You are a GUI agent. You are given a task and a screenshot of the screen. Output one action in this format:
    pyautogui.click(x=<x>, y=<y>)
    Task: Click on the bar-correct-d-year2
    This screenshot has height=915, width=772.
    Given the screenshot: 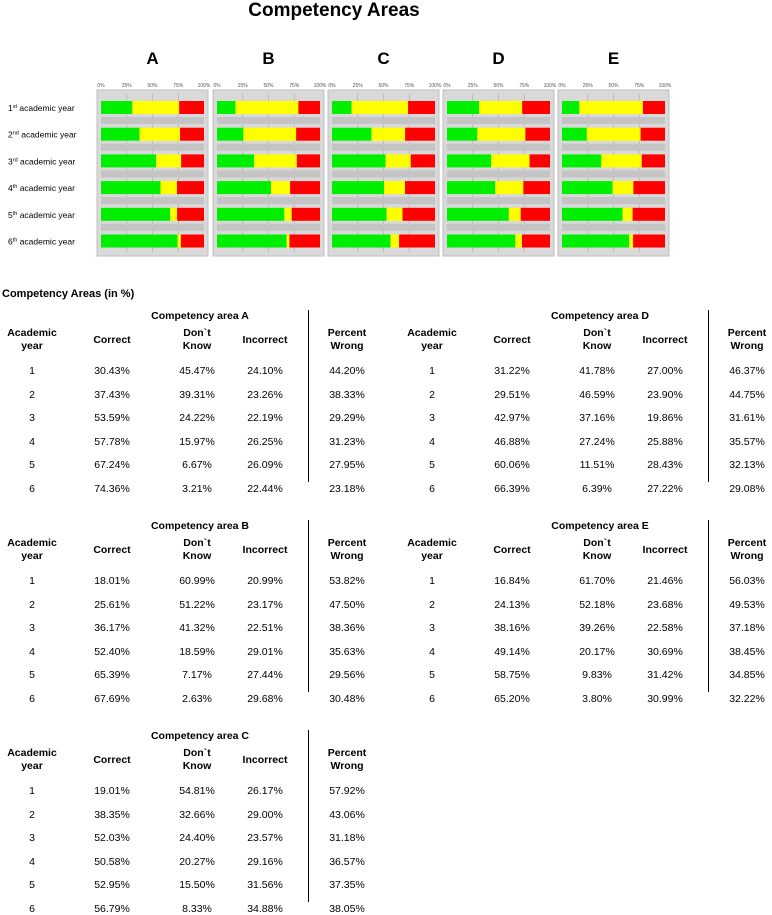 What is the action you would take?
    pyautogui.click(x=462, y=134)
    